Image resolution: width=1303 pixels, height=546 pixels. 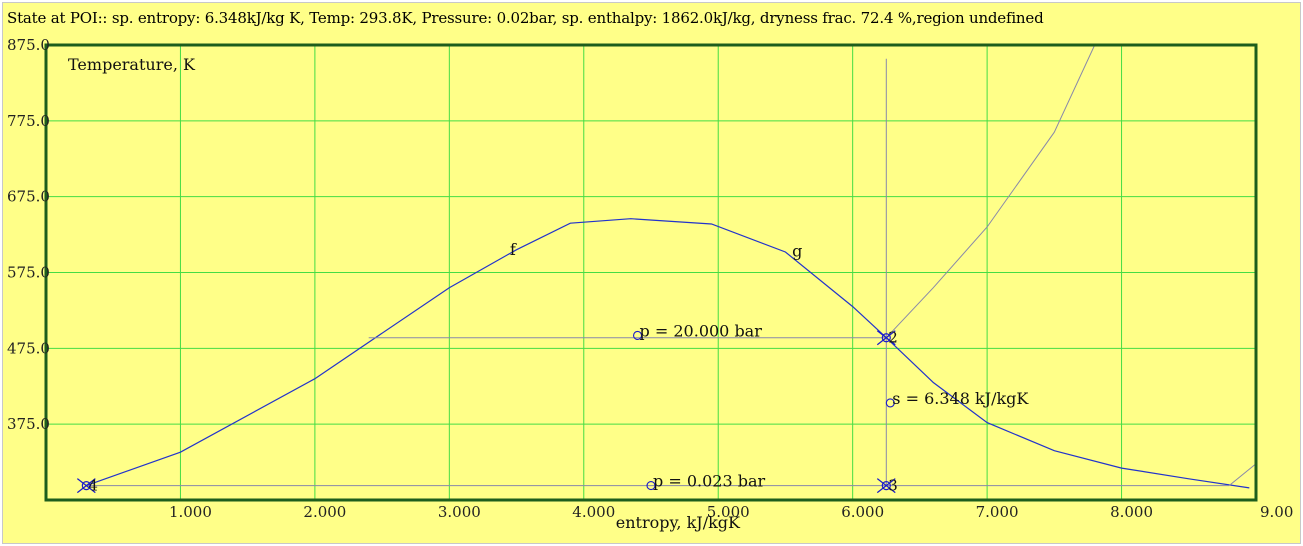 What do you see at coordinates (893, 338) in the screenshot?
I see `state-point-label: 2` at bounding box center [893, 338].